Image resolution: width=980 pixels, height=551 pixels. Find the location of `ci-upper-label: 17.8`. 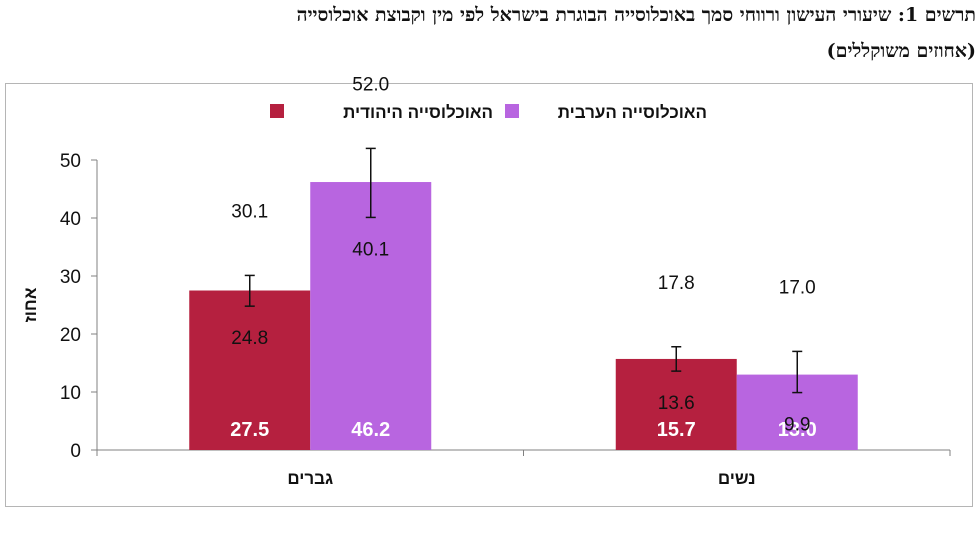

ci-upper-label: 17.8 is located at coordinates (676, 283).